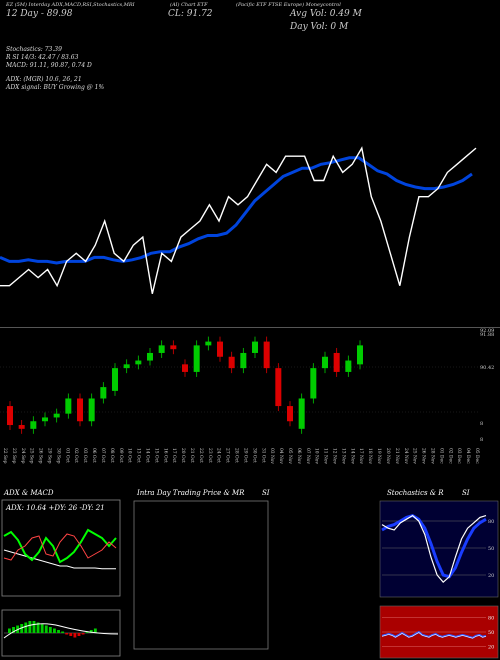 The width and height of the screenshot is (500, 660). What do you see at coordinates (93, 455) in the screenshot?
I see `date-label-10: 06 Oct` at bounding box center [93, 455].